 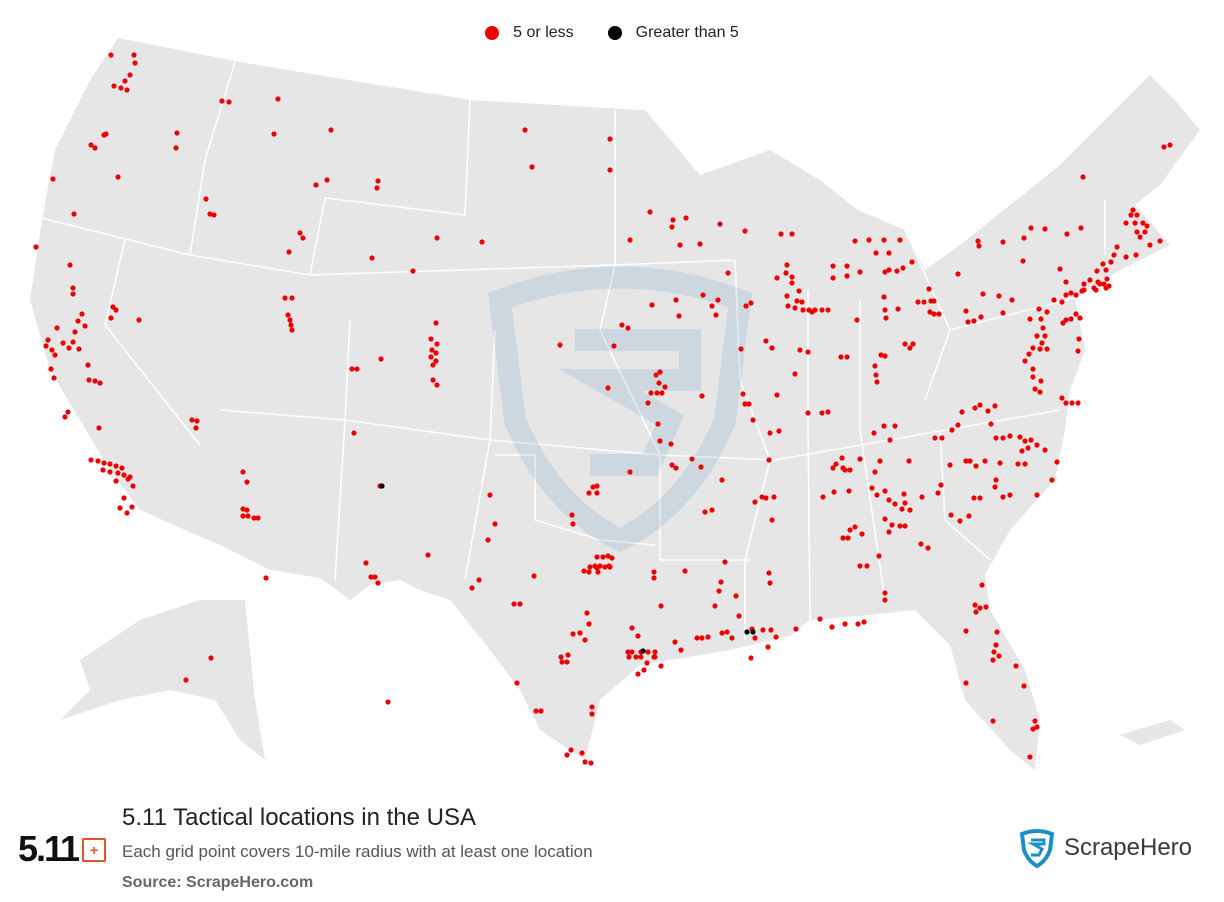 I want to click on source-credit: Source: ScrapeHero.com, so click(x=218, y=882).